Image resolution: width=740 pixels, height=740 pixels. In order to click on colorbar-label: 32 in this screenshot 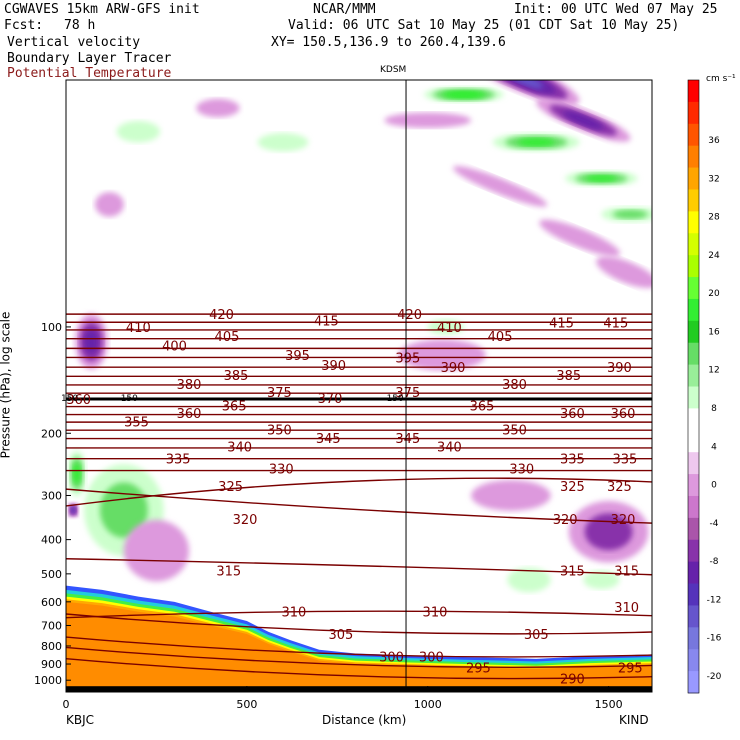, I will do `click(713, 179)`.